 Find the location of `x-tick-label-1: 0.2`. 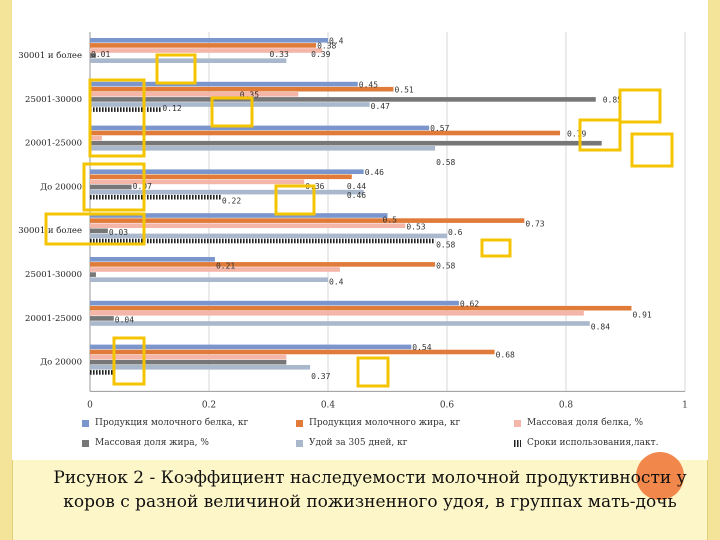

x-tick-label-1: 0.2 is located at coordinates (209, 405).